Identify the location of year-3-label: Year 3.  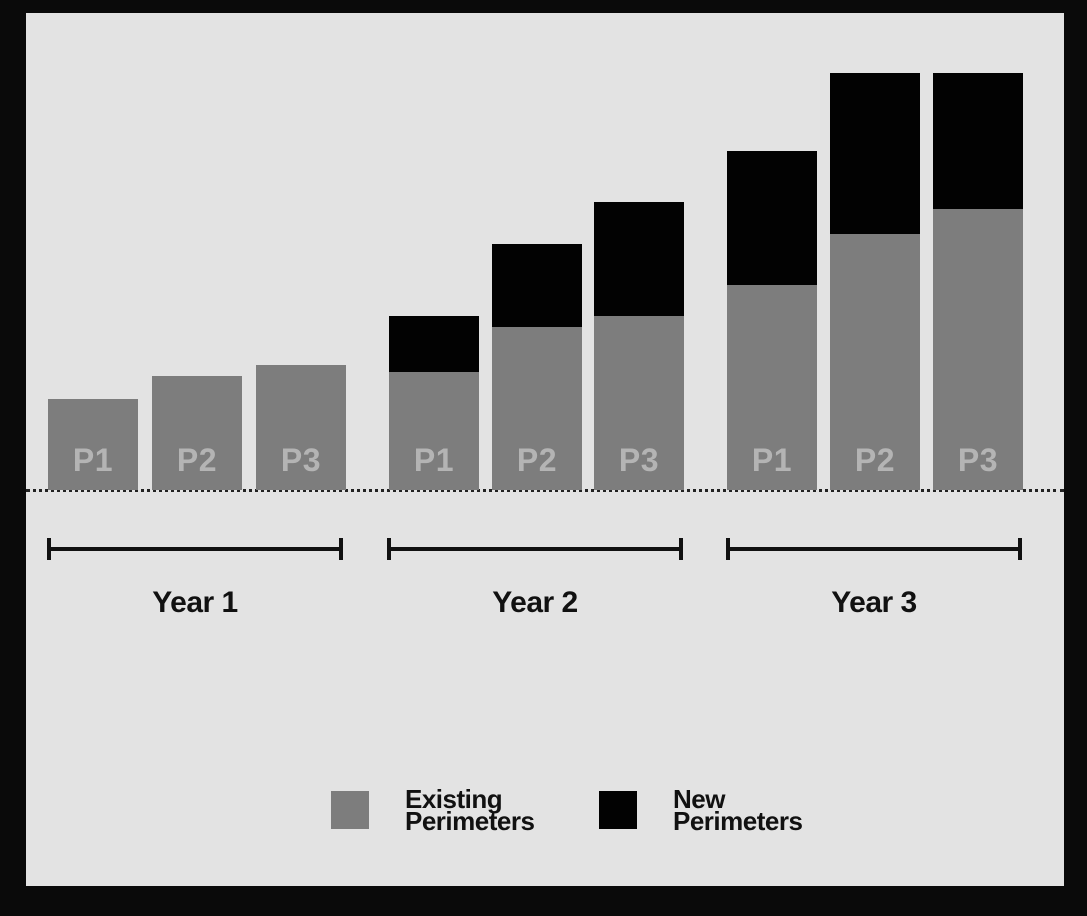
(874, 602).